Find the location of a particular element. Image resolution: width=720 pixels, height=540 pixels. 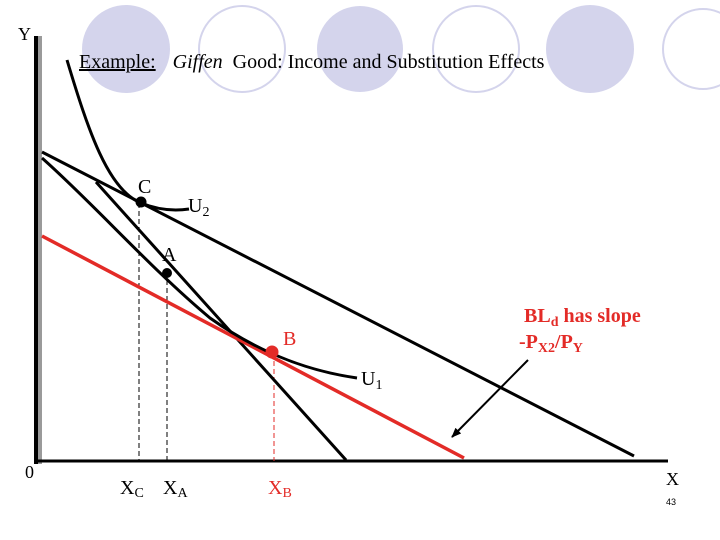

xb-main: X is located at coordinates (275, 488).